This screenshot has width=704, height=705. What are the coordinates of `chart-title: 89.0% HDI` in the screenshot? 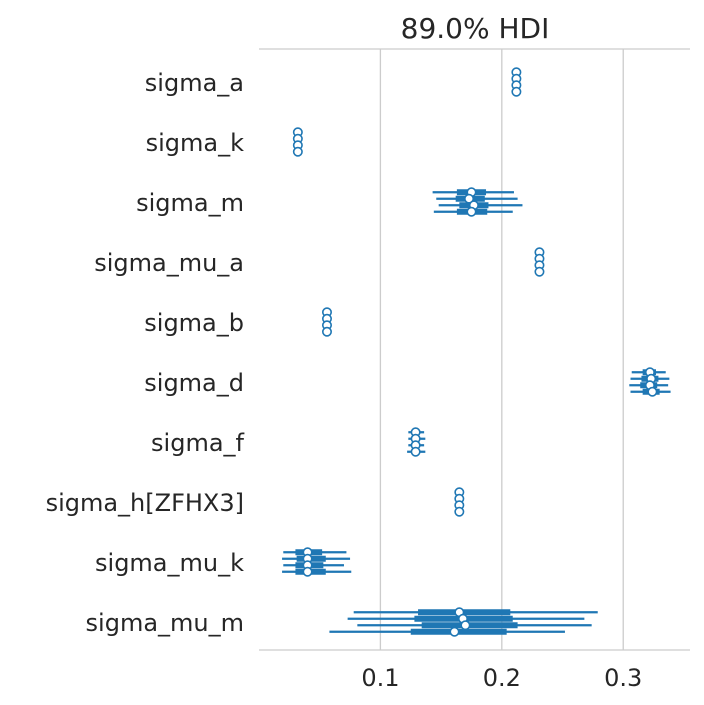 It's located at (475, 28).